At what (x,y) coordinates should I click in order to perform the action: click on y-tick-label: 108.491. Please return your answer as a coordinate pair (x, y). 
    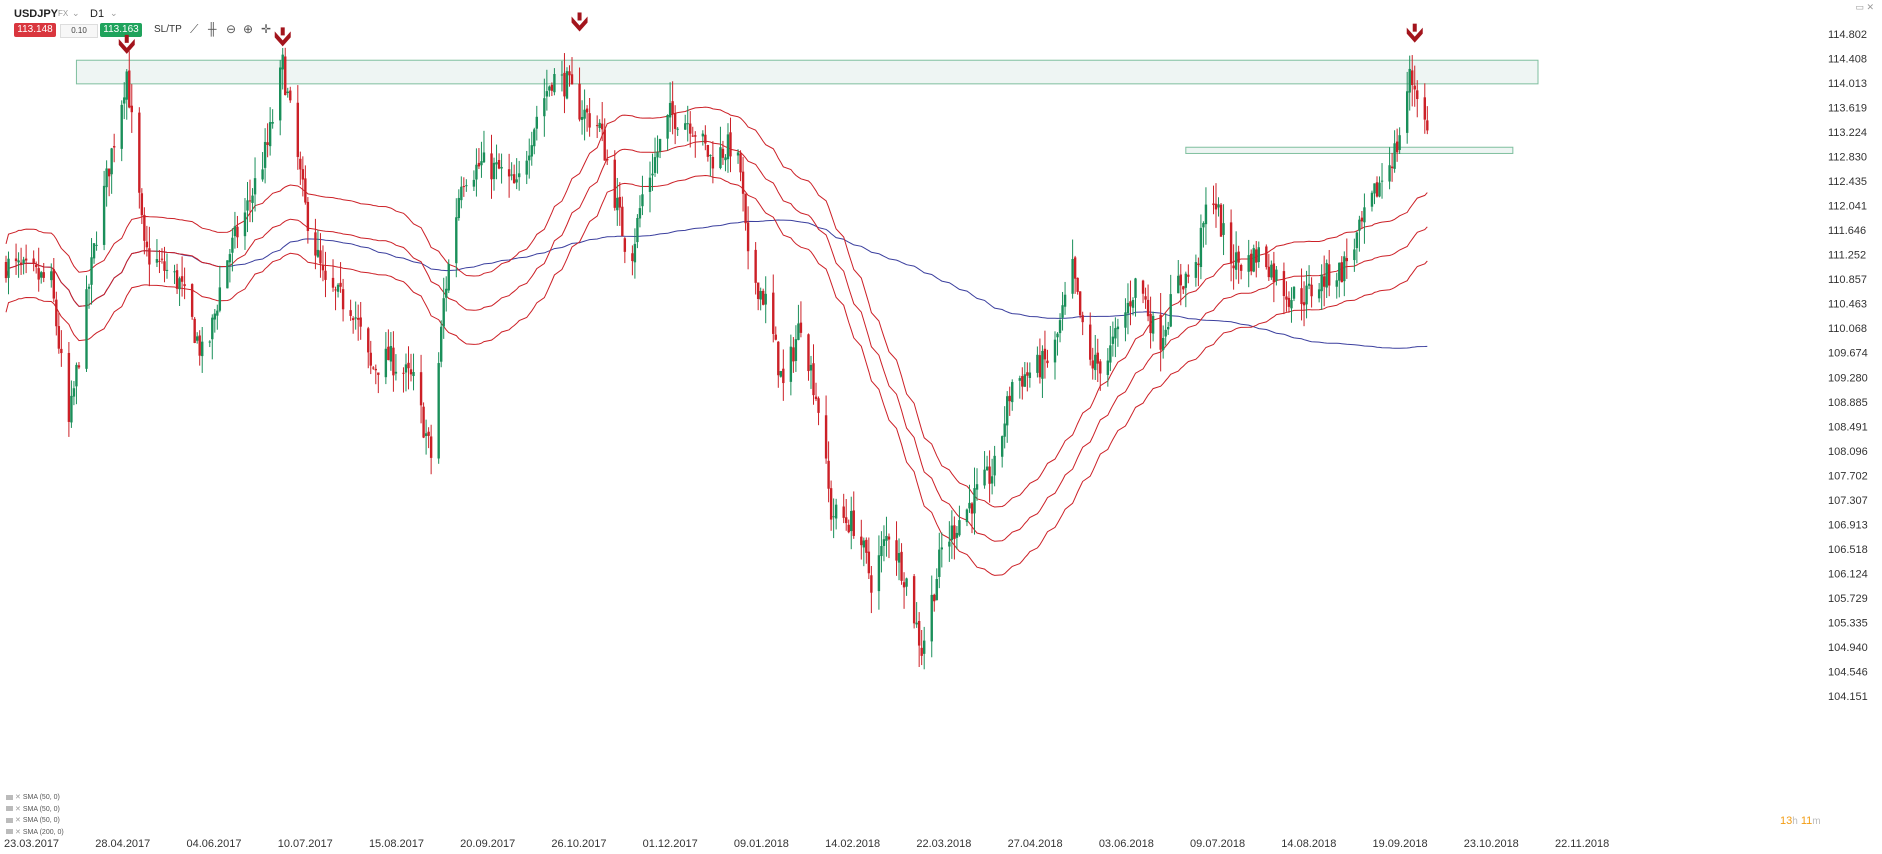
    Looking at the image, I should click on (1848, 427).